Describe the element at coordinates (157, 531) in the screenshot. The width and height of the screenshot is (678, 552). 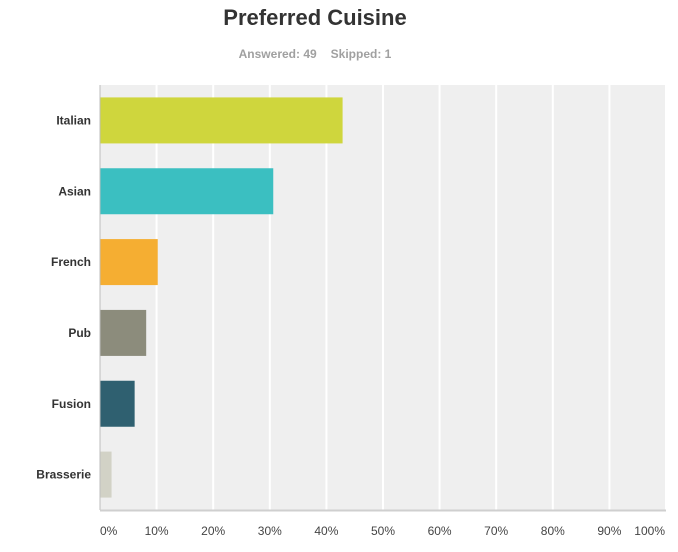
I see `x-tick-label: 10%` at that location.